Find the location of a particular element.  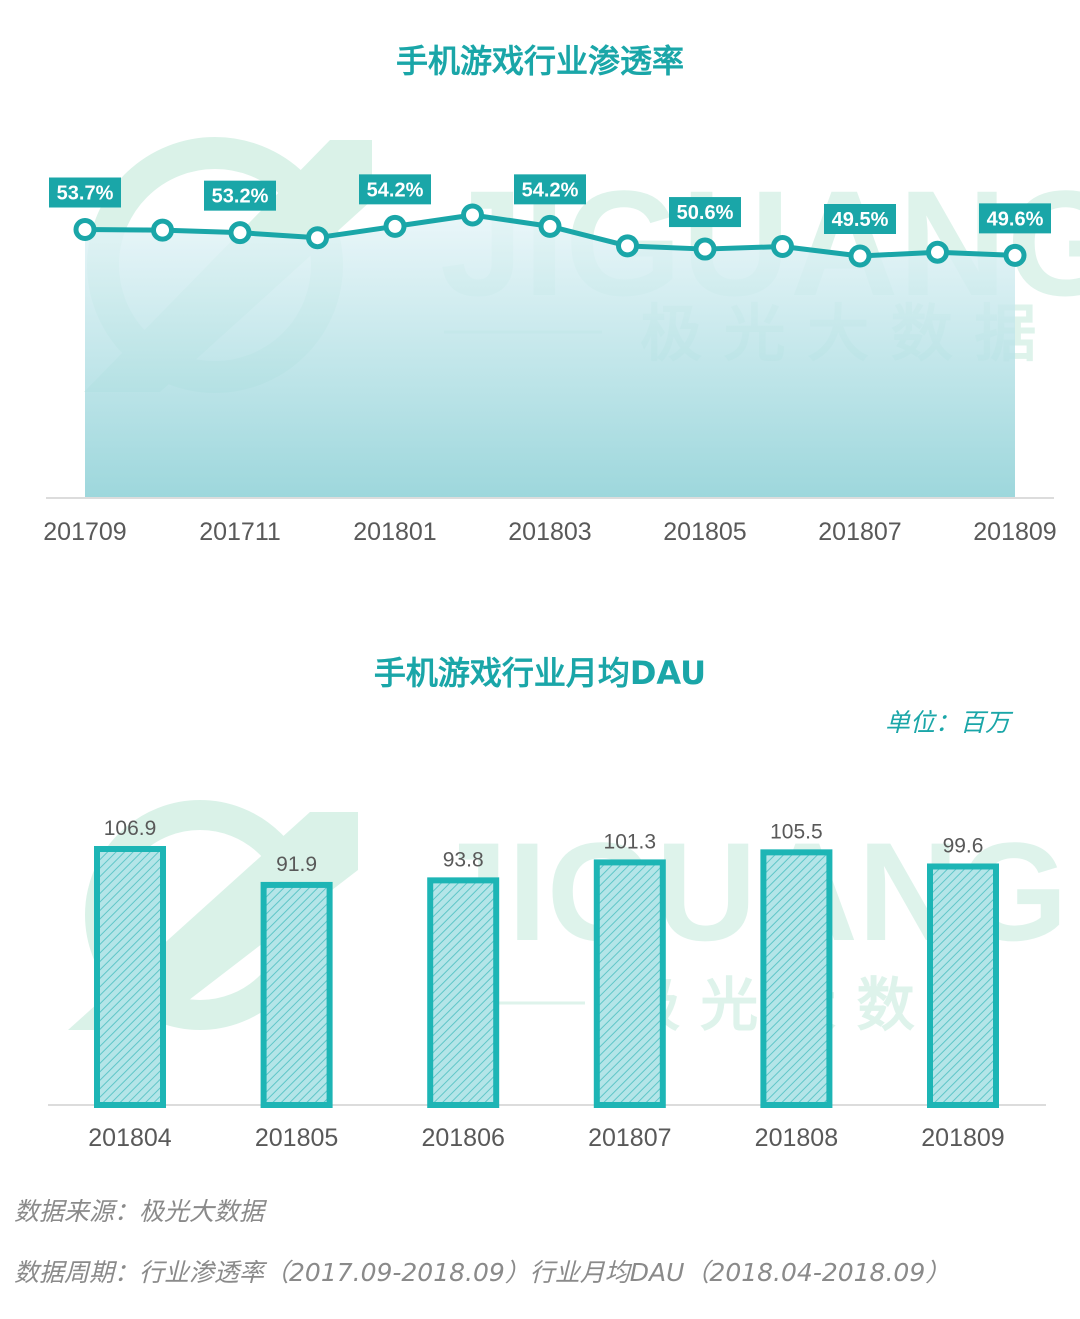

x-tick-label: 201803 is located at coordinates (549, 532).